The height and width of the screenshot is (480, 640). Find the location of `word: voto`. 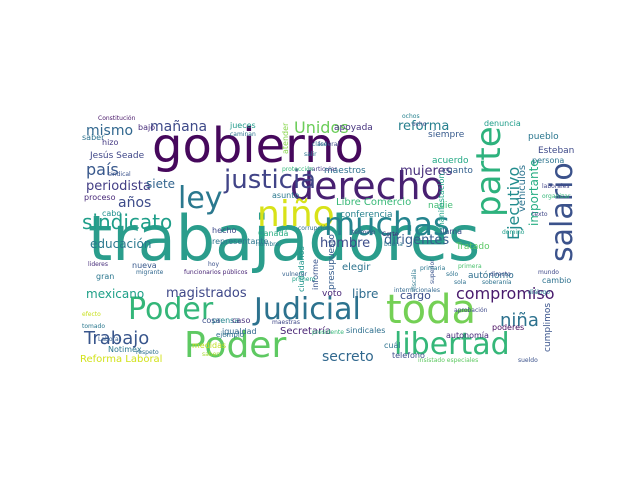

word: voto is located at coordinates (332, 294).